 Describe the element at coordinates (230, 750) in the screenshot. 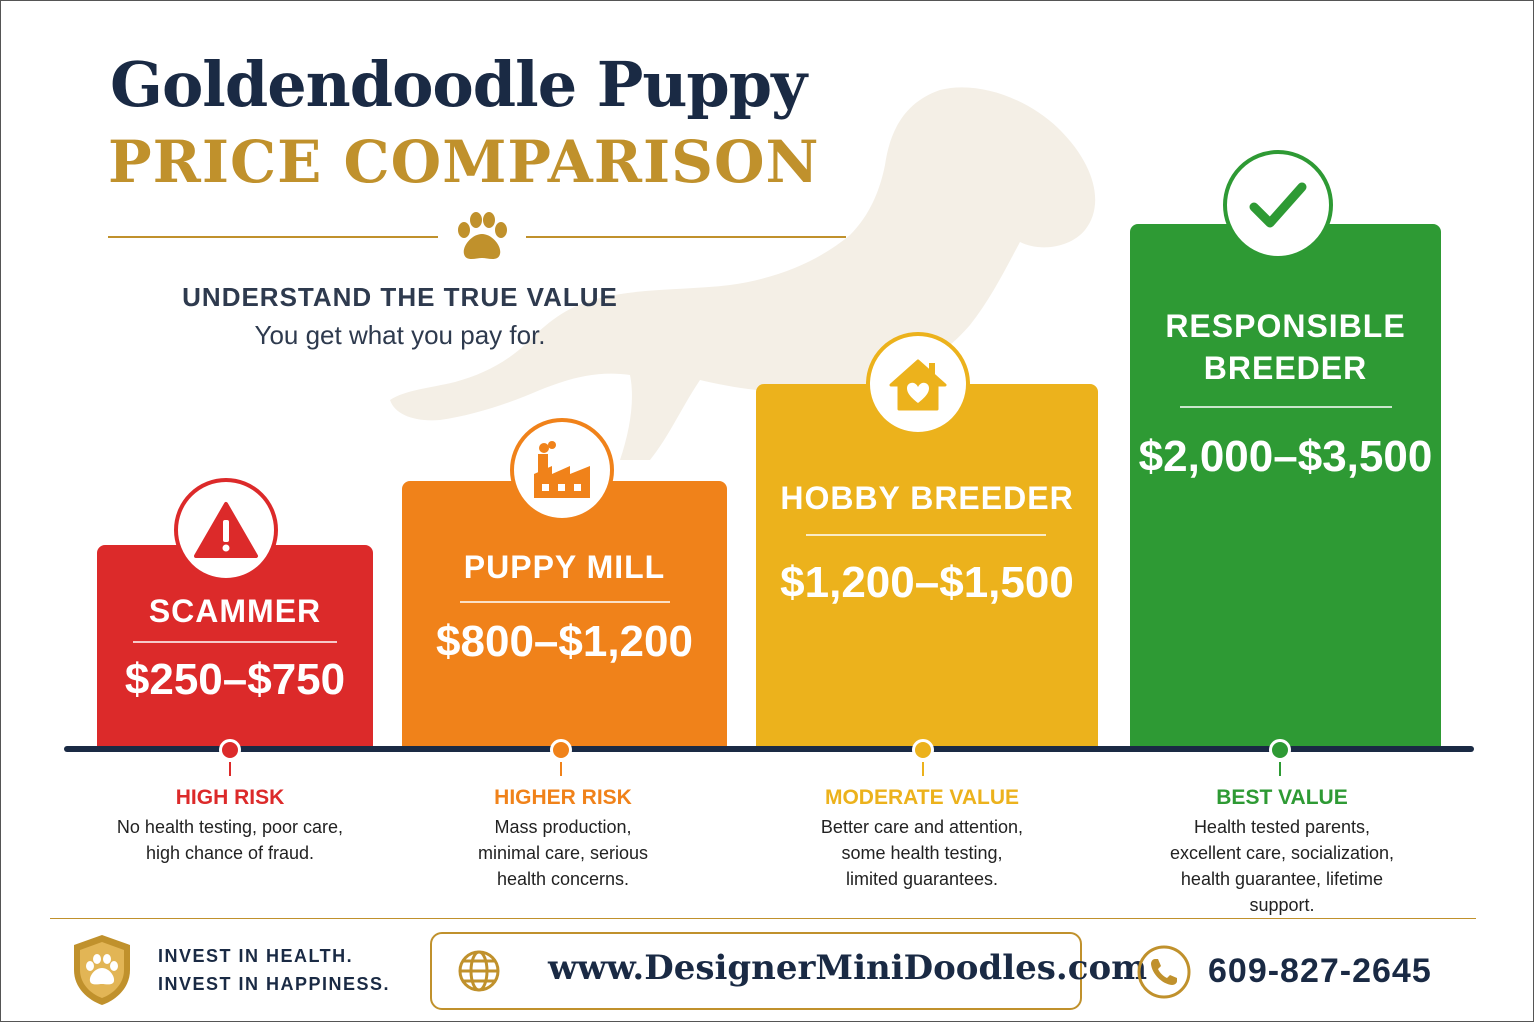

I see `scammer-dot` at that location.